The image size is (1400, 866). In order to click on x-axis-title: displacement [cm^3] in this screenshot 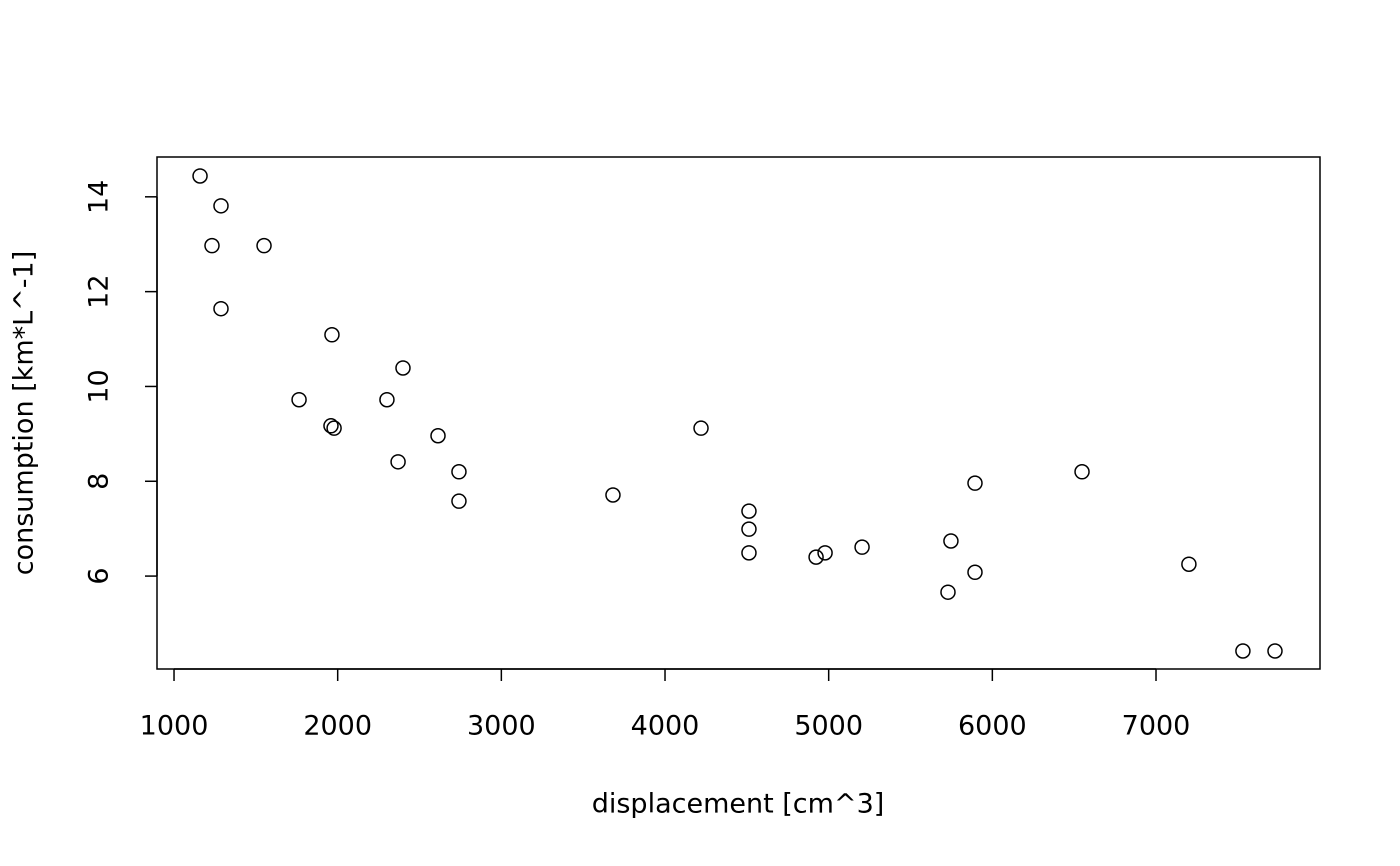, I will do `click(738, 804)`.